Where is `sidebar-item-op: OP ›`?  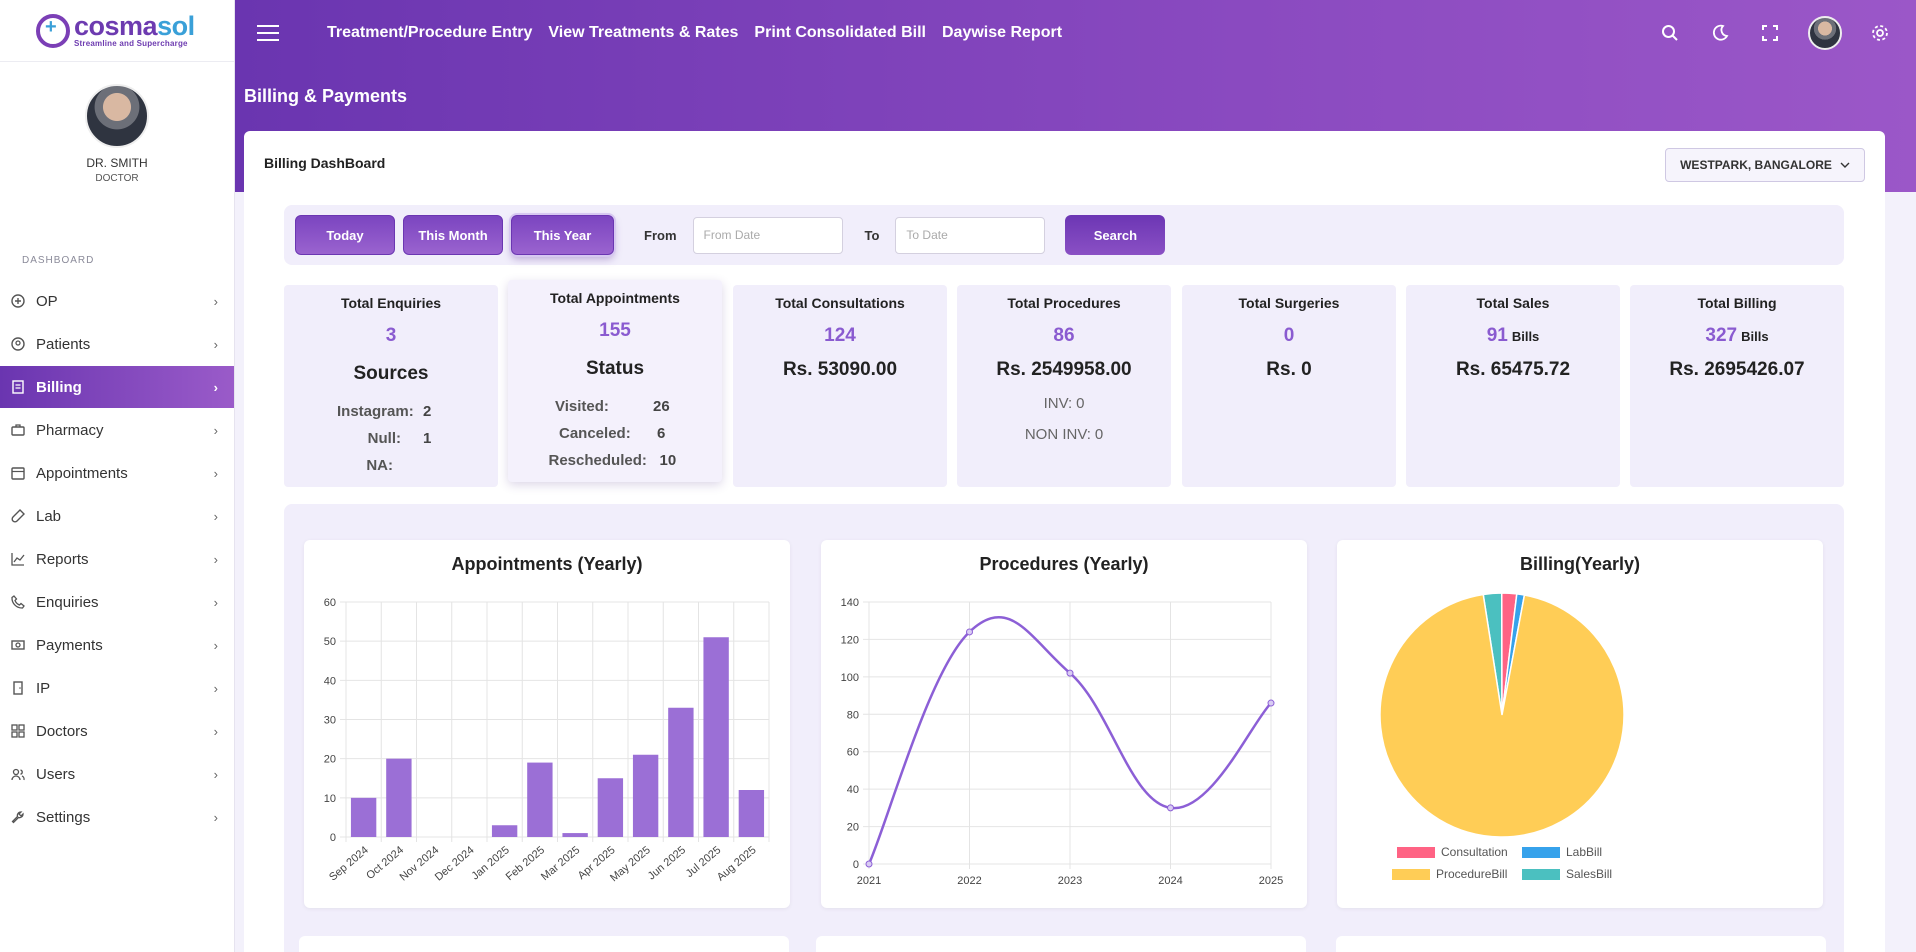 sidebar-item-op: OP › is located at coordinates (117, 301).